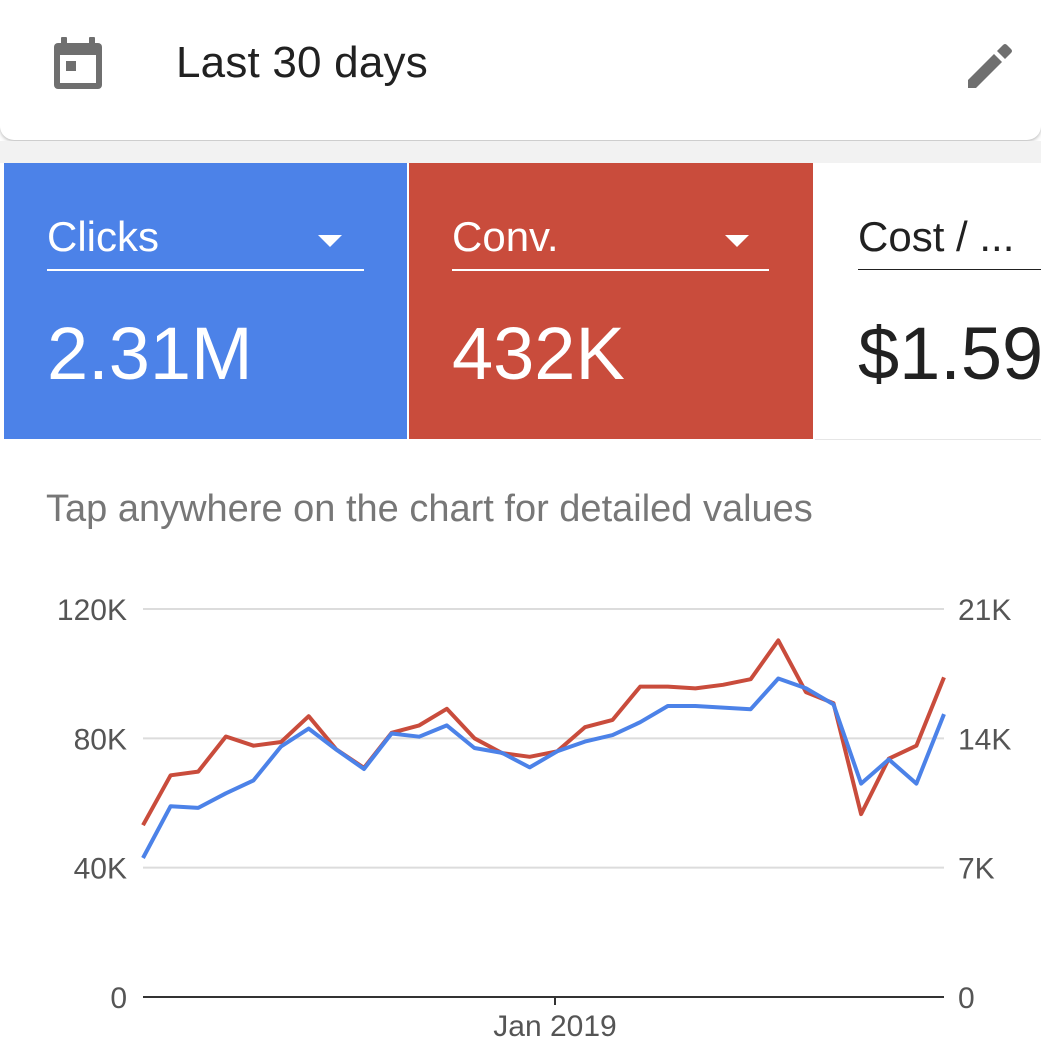  What do you see at coordinates (928, 301) in the screenshot?
I see `metric-card-cost: Cost / ... $1.59` at bounding box center [928, 301].